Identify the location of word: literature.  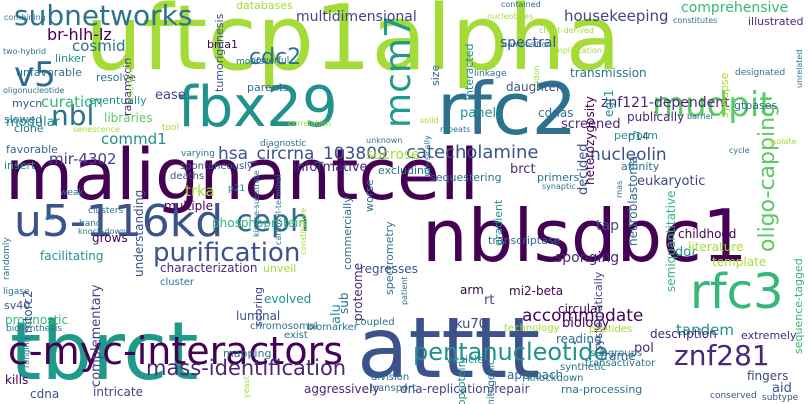
(716, 247).